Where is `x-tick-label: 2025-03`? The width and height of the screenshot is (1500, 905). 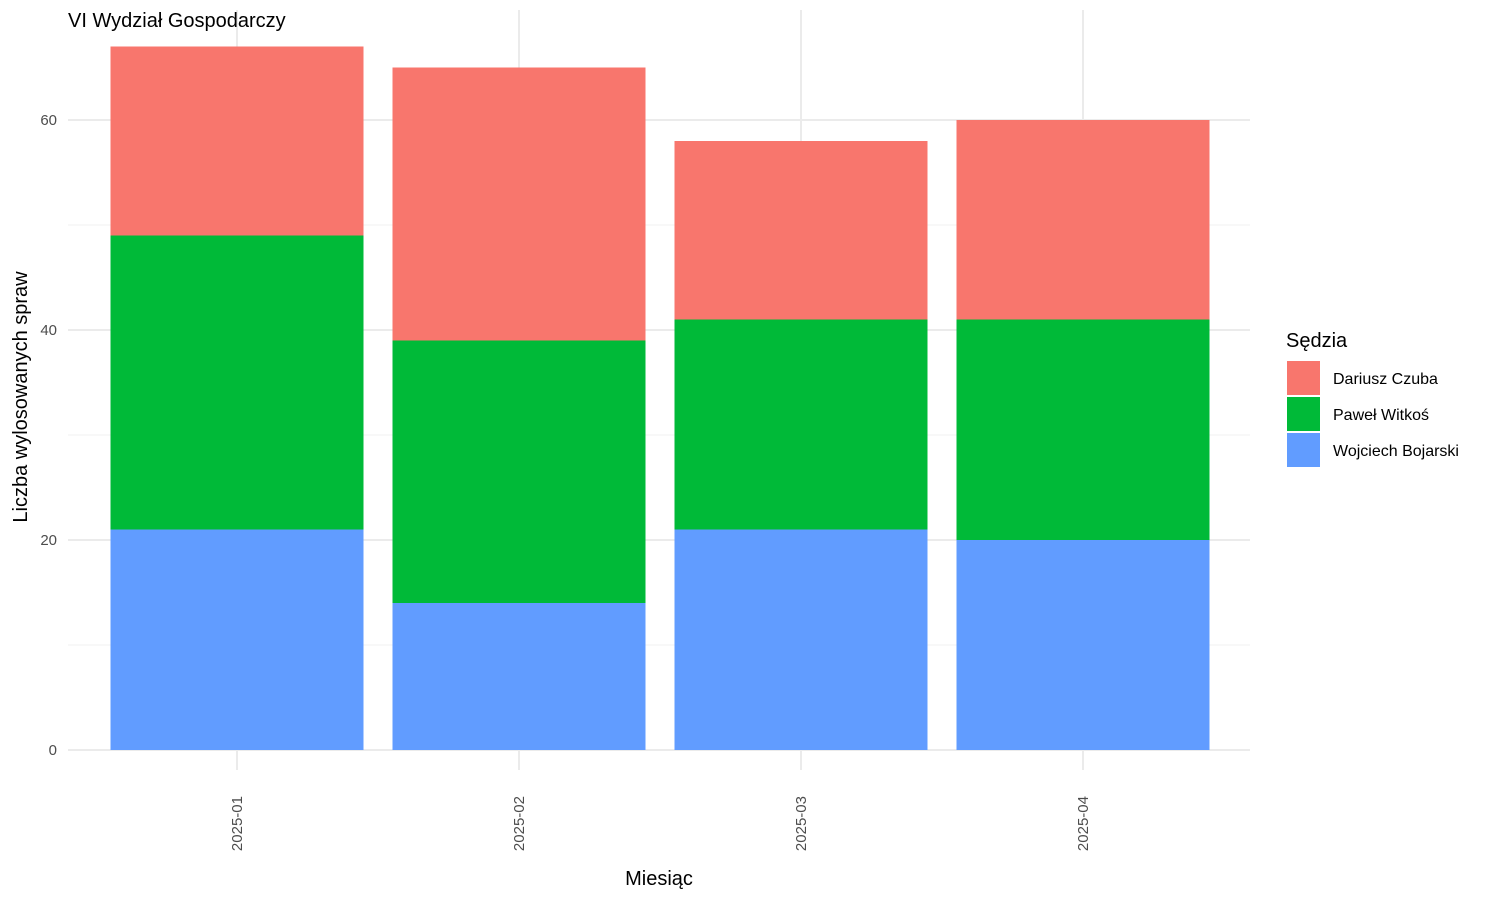 x-tick-label: 2025-03 is located at coordinates (801, 823).